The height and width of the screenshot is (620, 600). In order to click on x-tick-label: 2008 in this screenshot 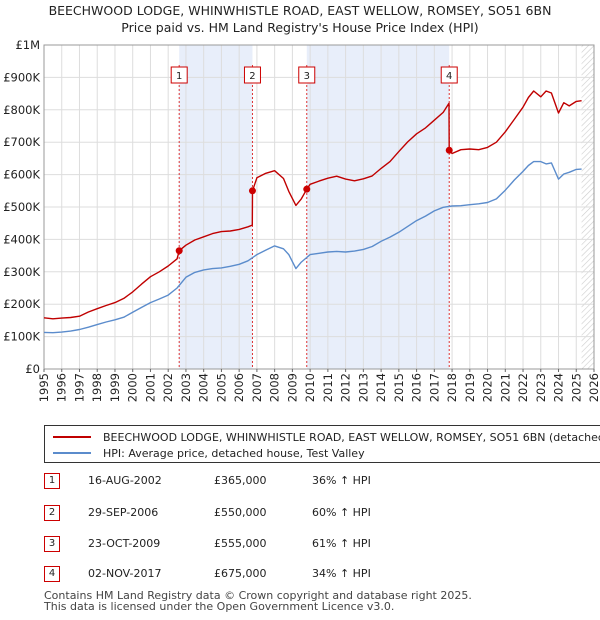, I will do `click(275, 387)`.